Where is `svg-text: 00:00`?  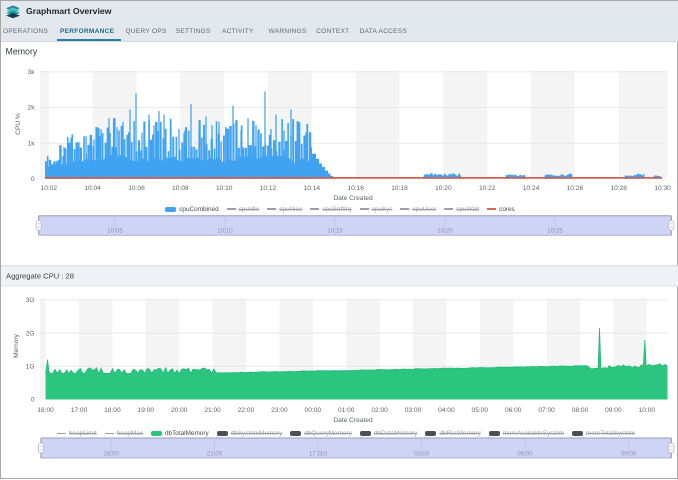 svg-text: 00:00 is located at coordinates (313, 410).